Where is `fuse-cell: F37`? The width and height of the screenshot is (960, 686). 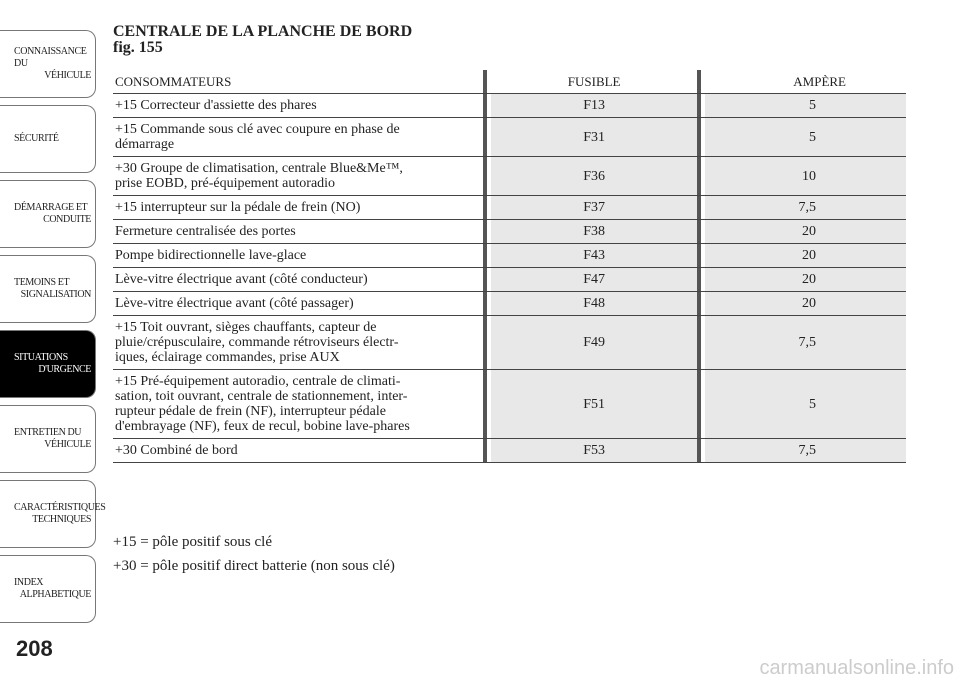 fuse-cell: F37 is located at coordinates (590, 207).